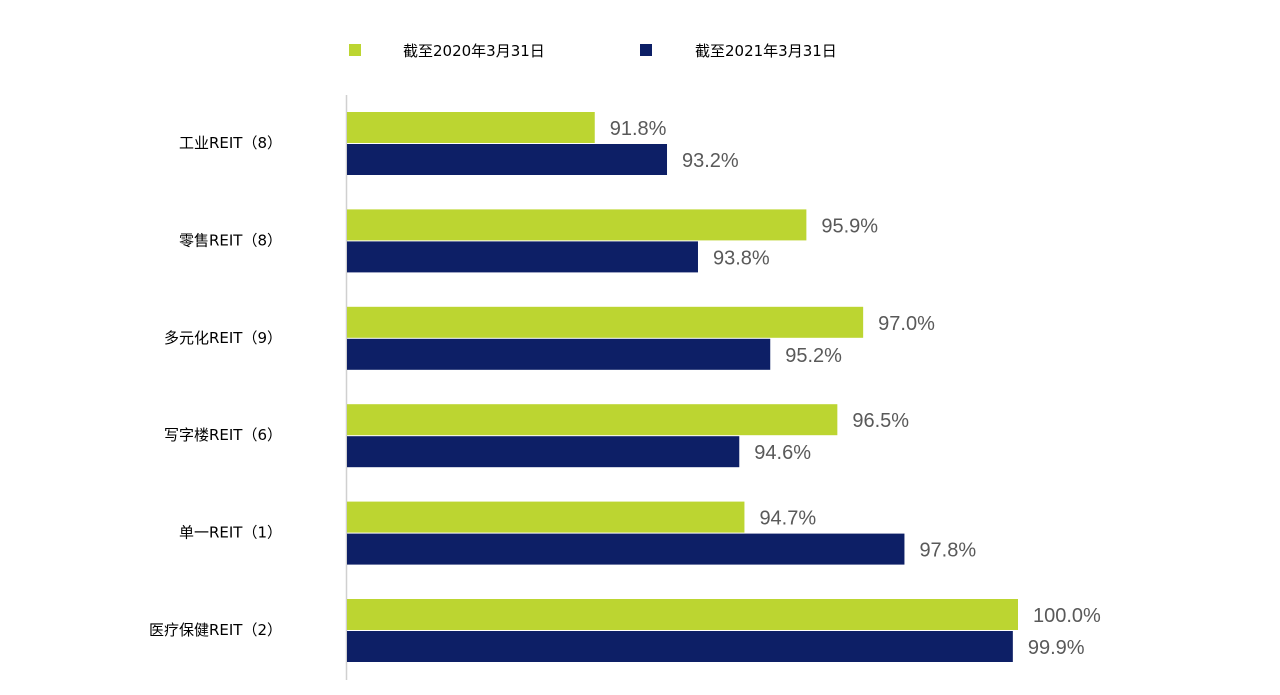 Image resolution: width=1280 pixels, height=695 pixels. Describe the element at coordinates (646, 50) in the screenshot. I see `legend-swatch-2021` at that location.